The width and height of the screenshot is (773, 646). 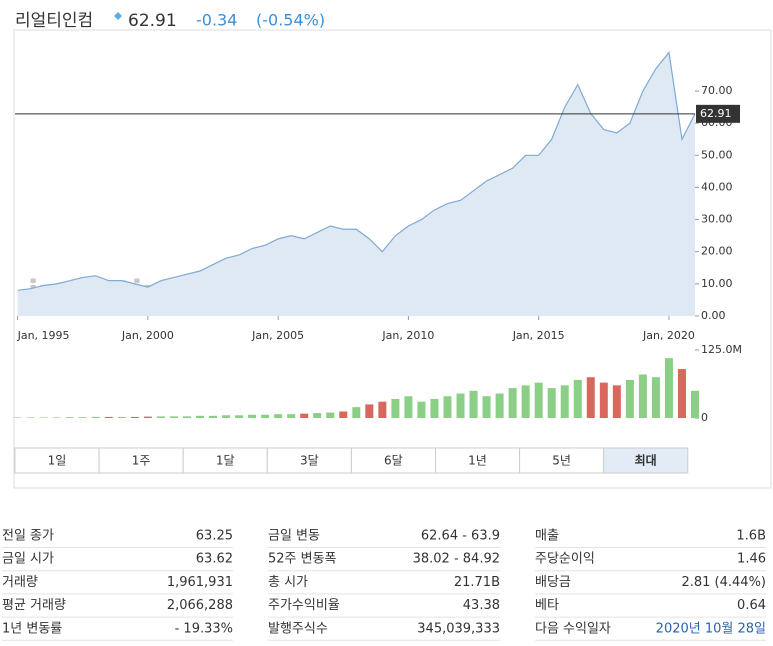 What do you see at coordinates (477, 582) in the screenshot?
I see `stat-value: 21.71B` at bounding box center [477, 582].